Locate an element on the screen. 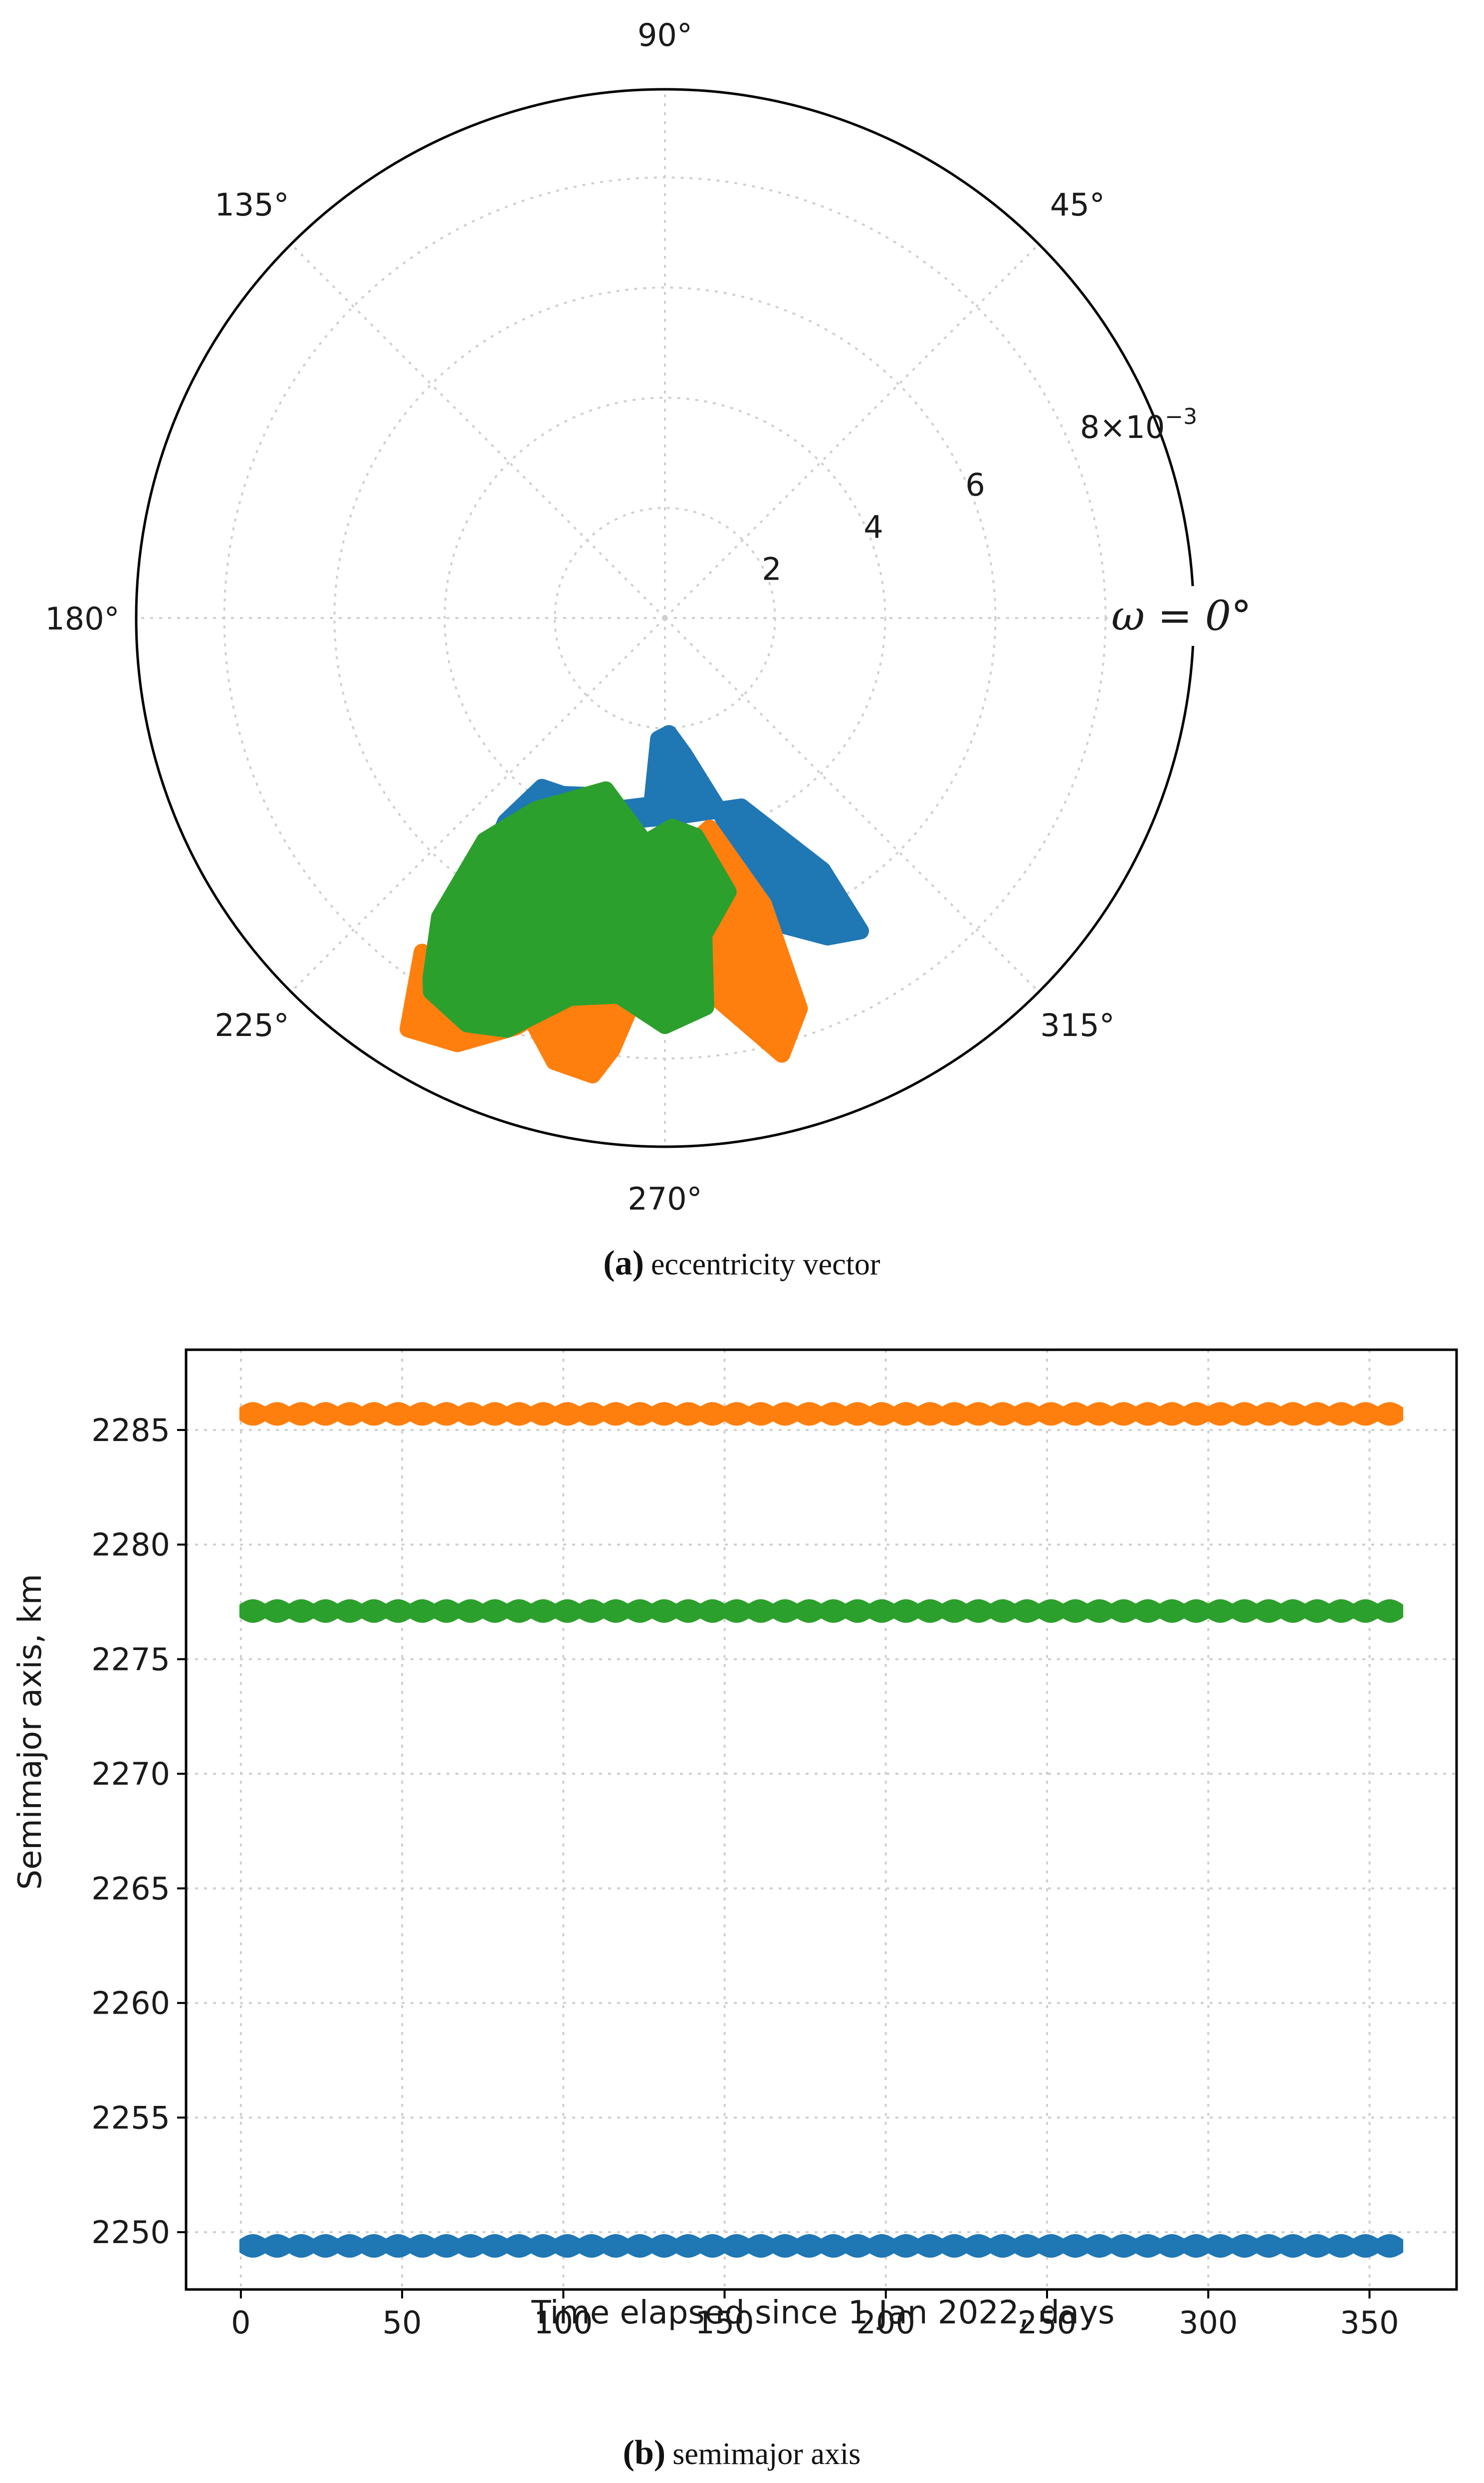 The height and width of the screenshot is (2483, 1484). angle-label: 45° is located at coordinates (1077, 205).